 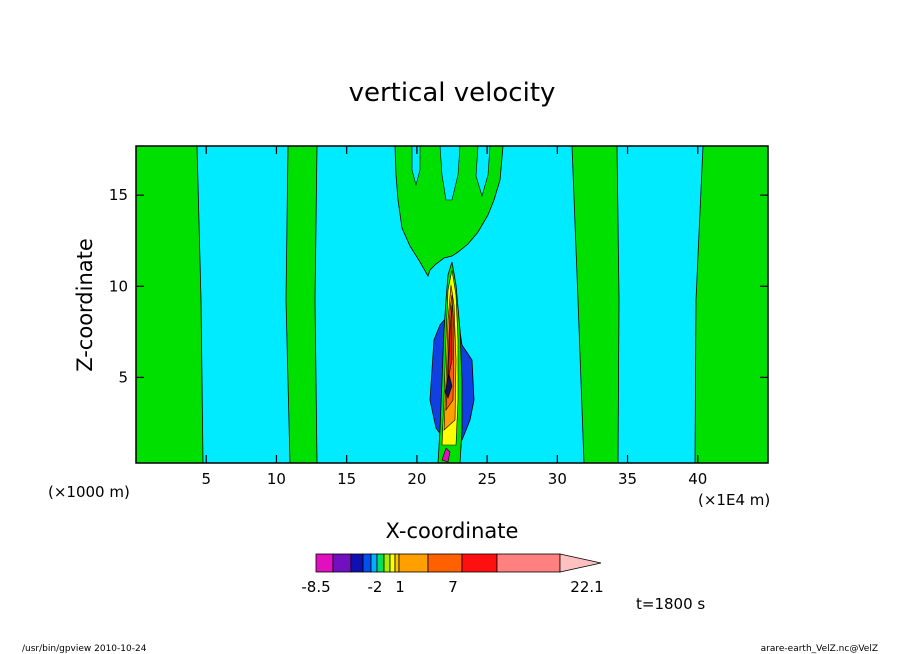 What do you see at coordinates (446, 455) in the screenshot?
I see `core-magenta` at bounding box center [446, 455].